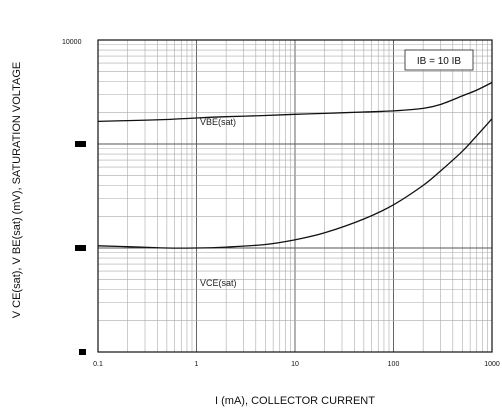 The width and height of the screenshot is (502, 417). I want to click on legend-box: IB = 10 IB, so click(439, 60).